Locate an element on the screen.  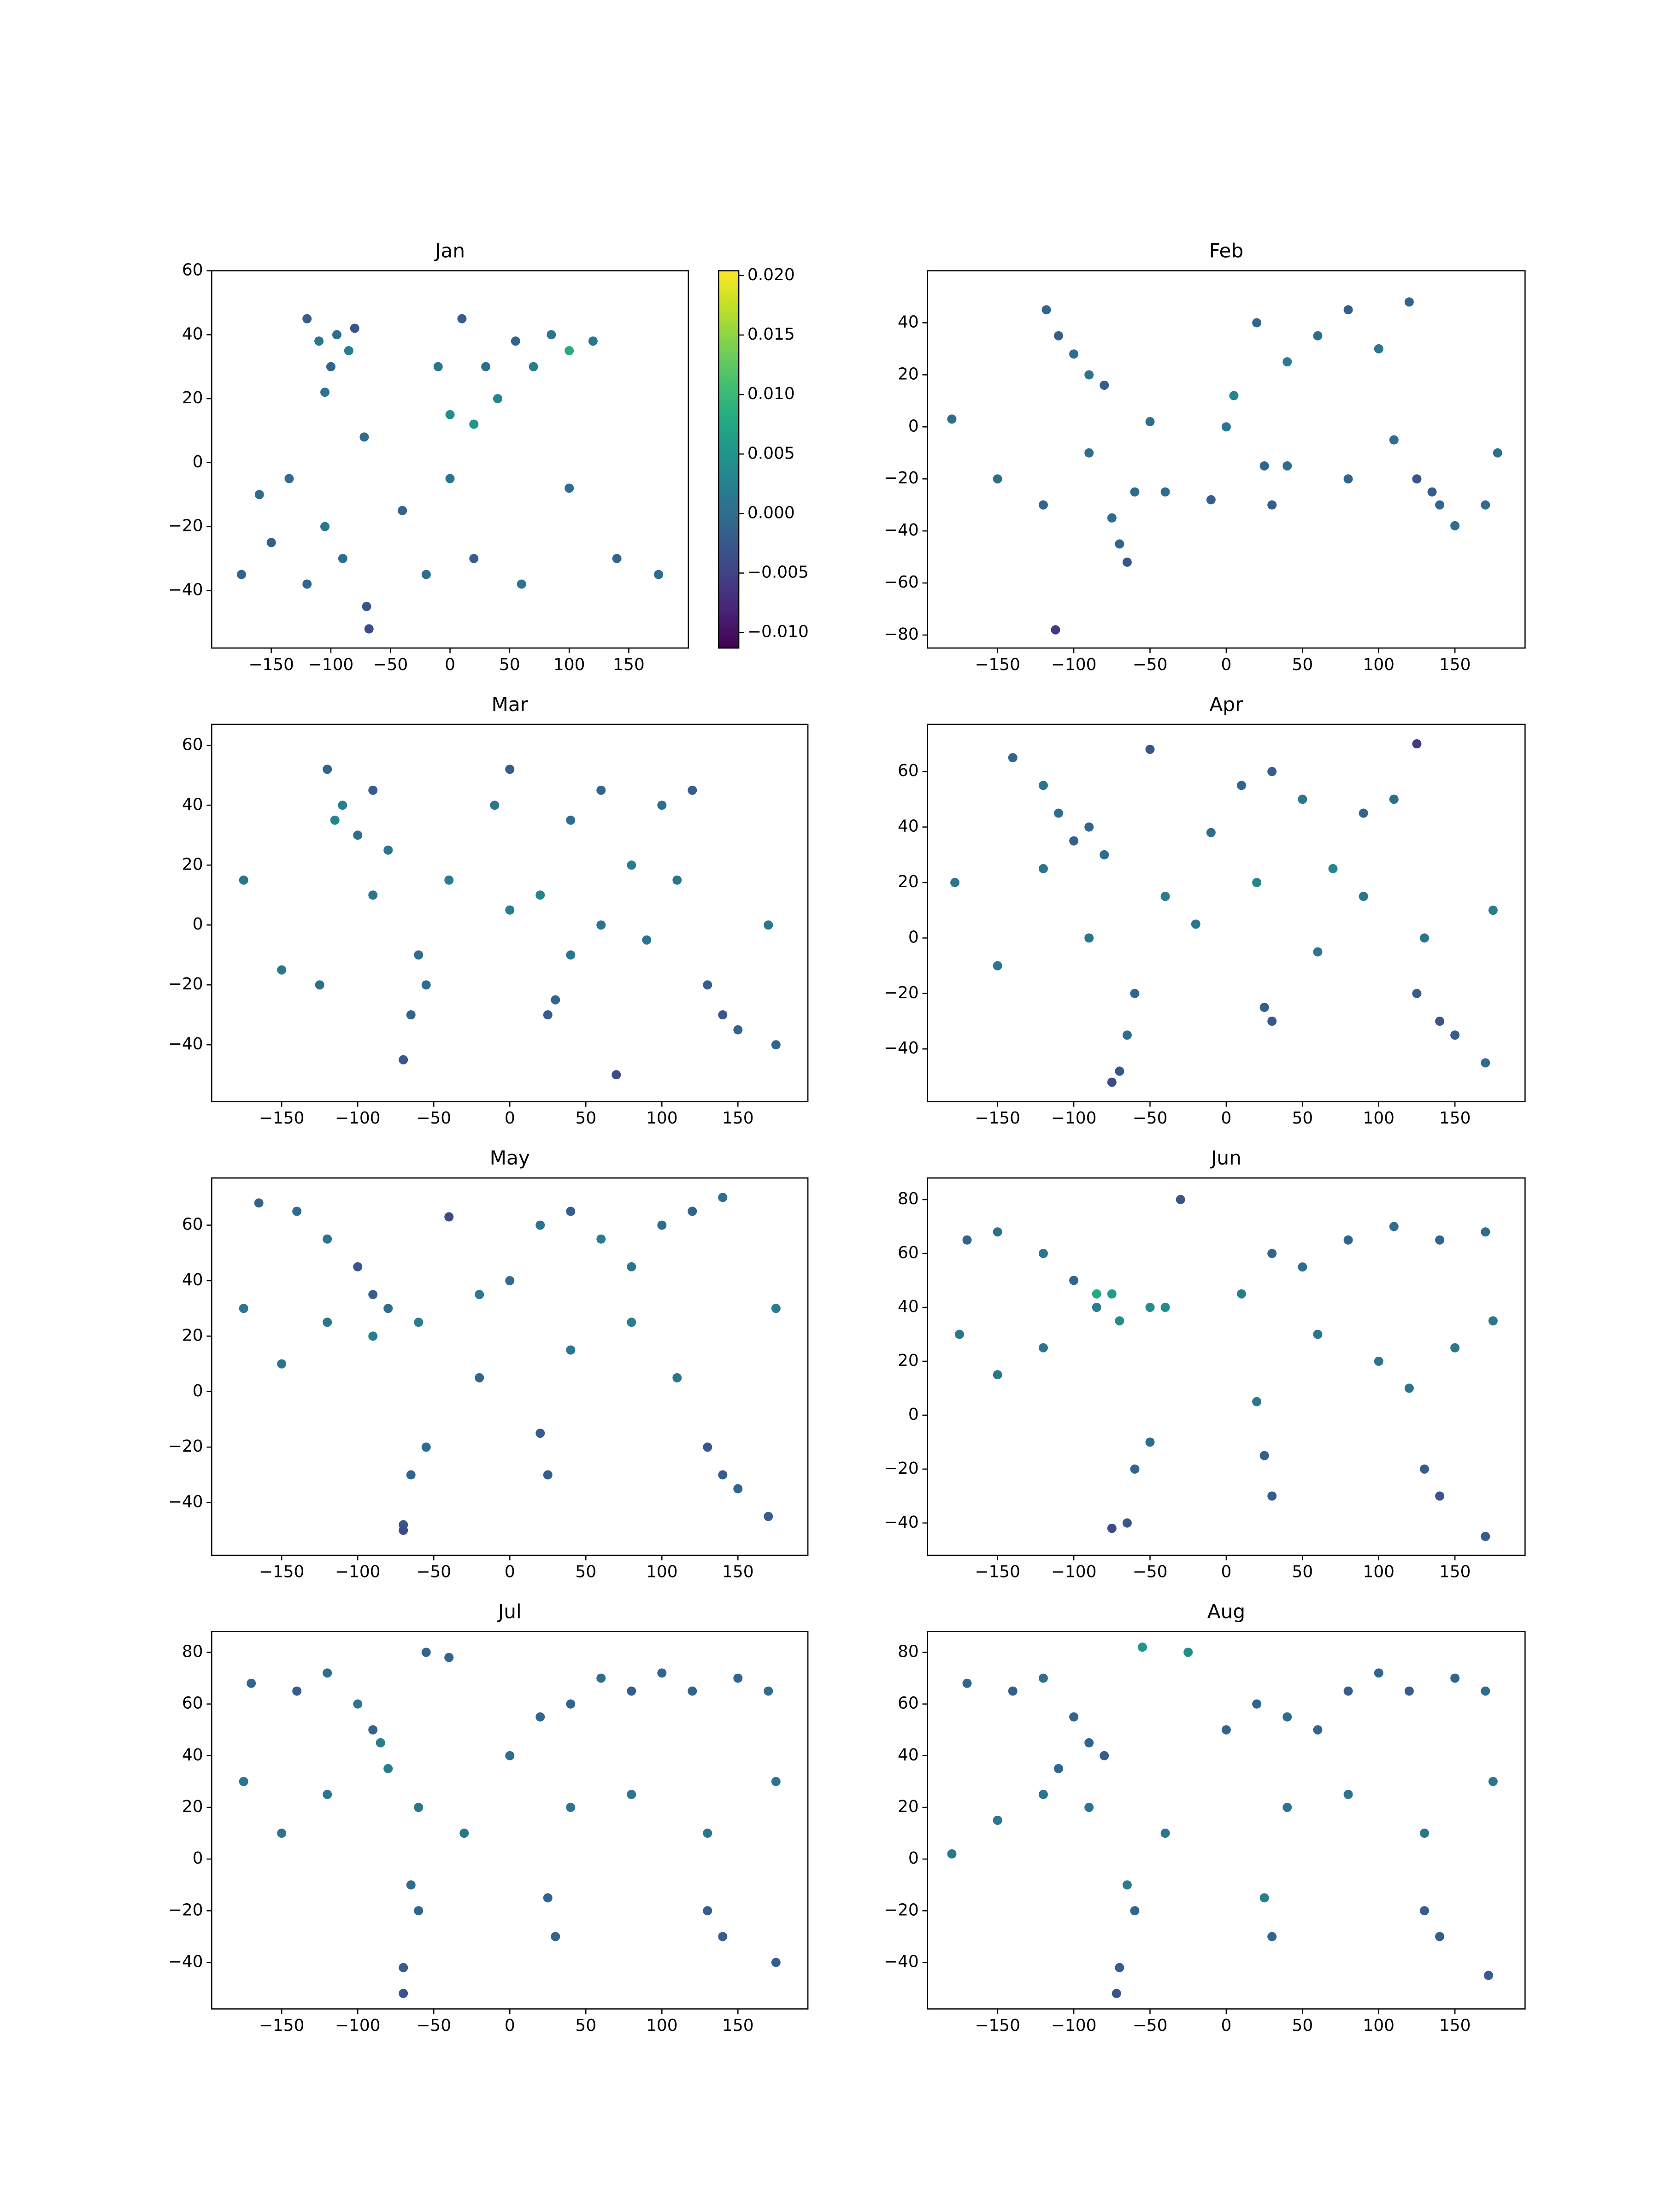
y-tick-label: −60 is located at coordinates (901, 582).